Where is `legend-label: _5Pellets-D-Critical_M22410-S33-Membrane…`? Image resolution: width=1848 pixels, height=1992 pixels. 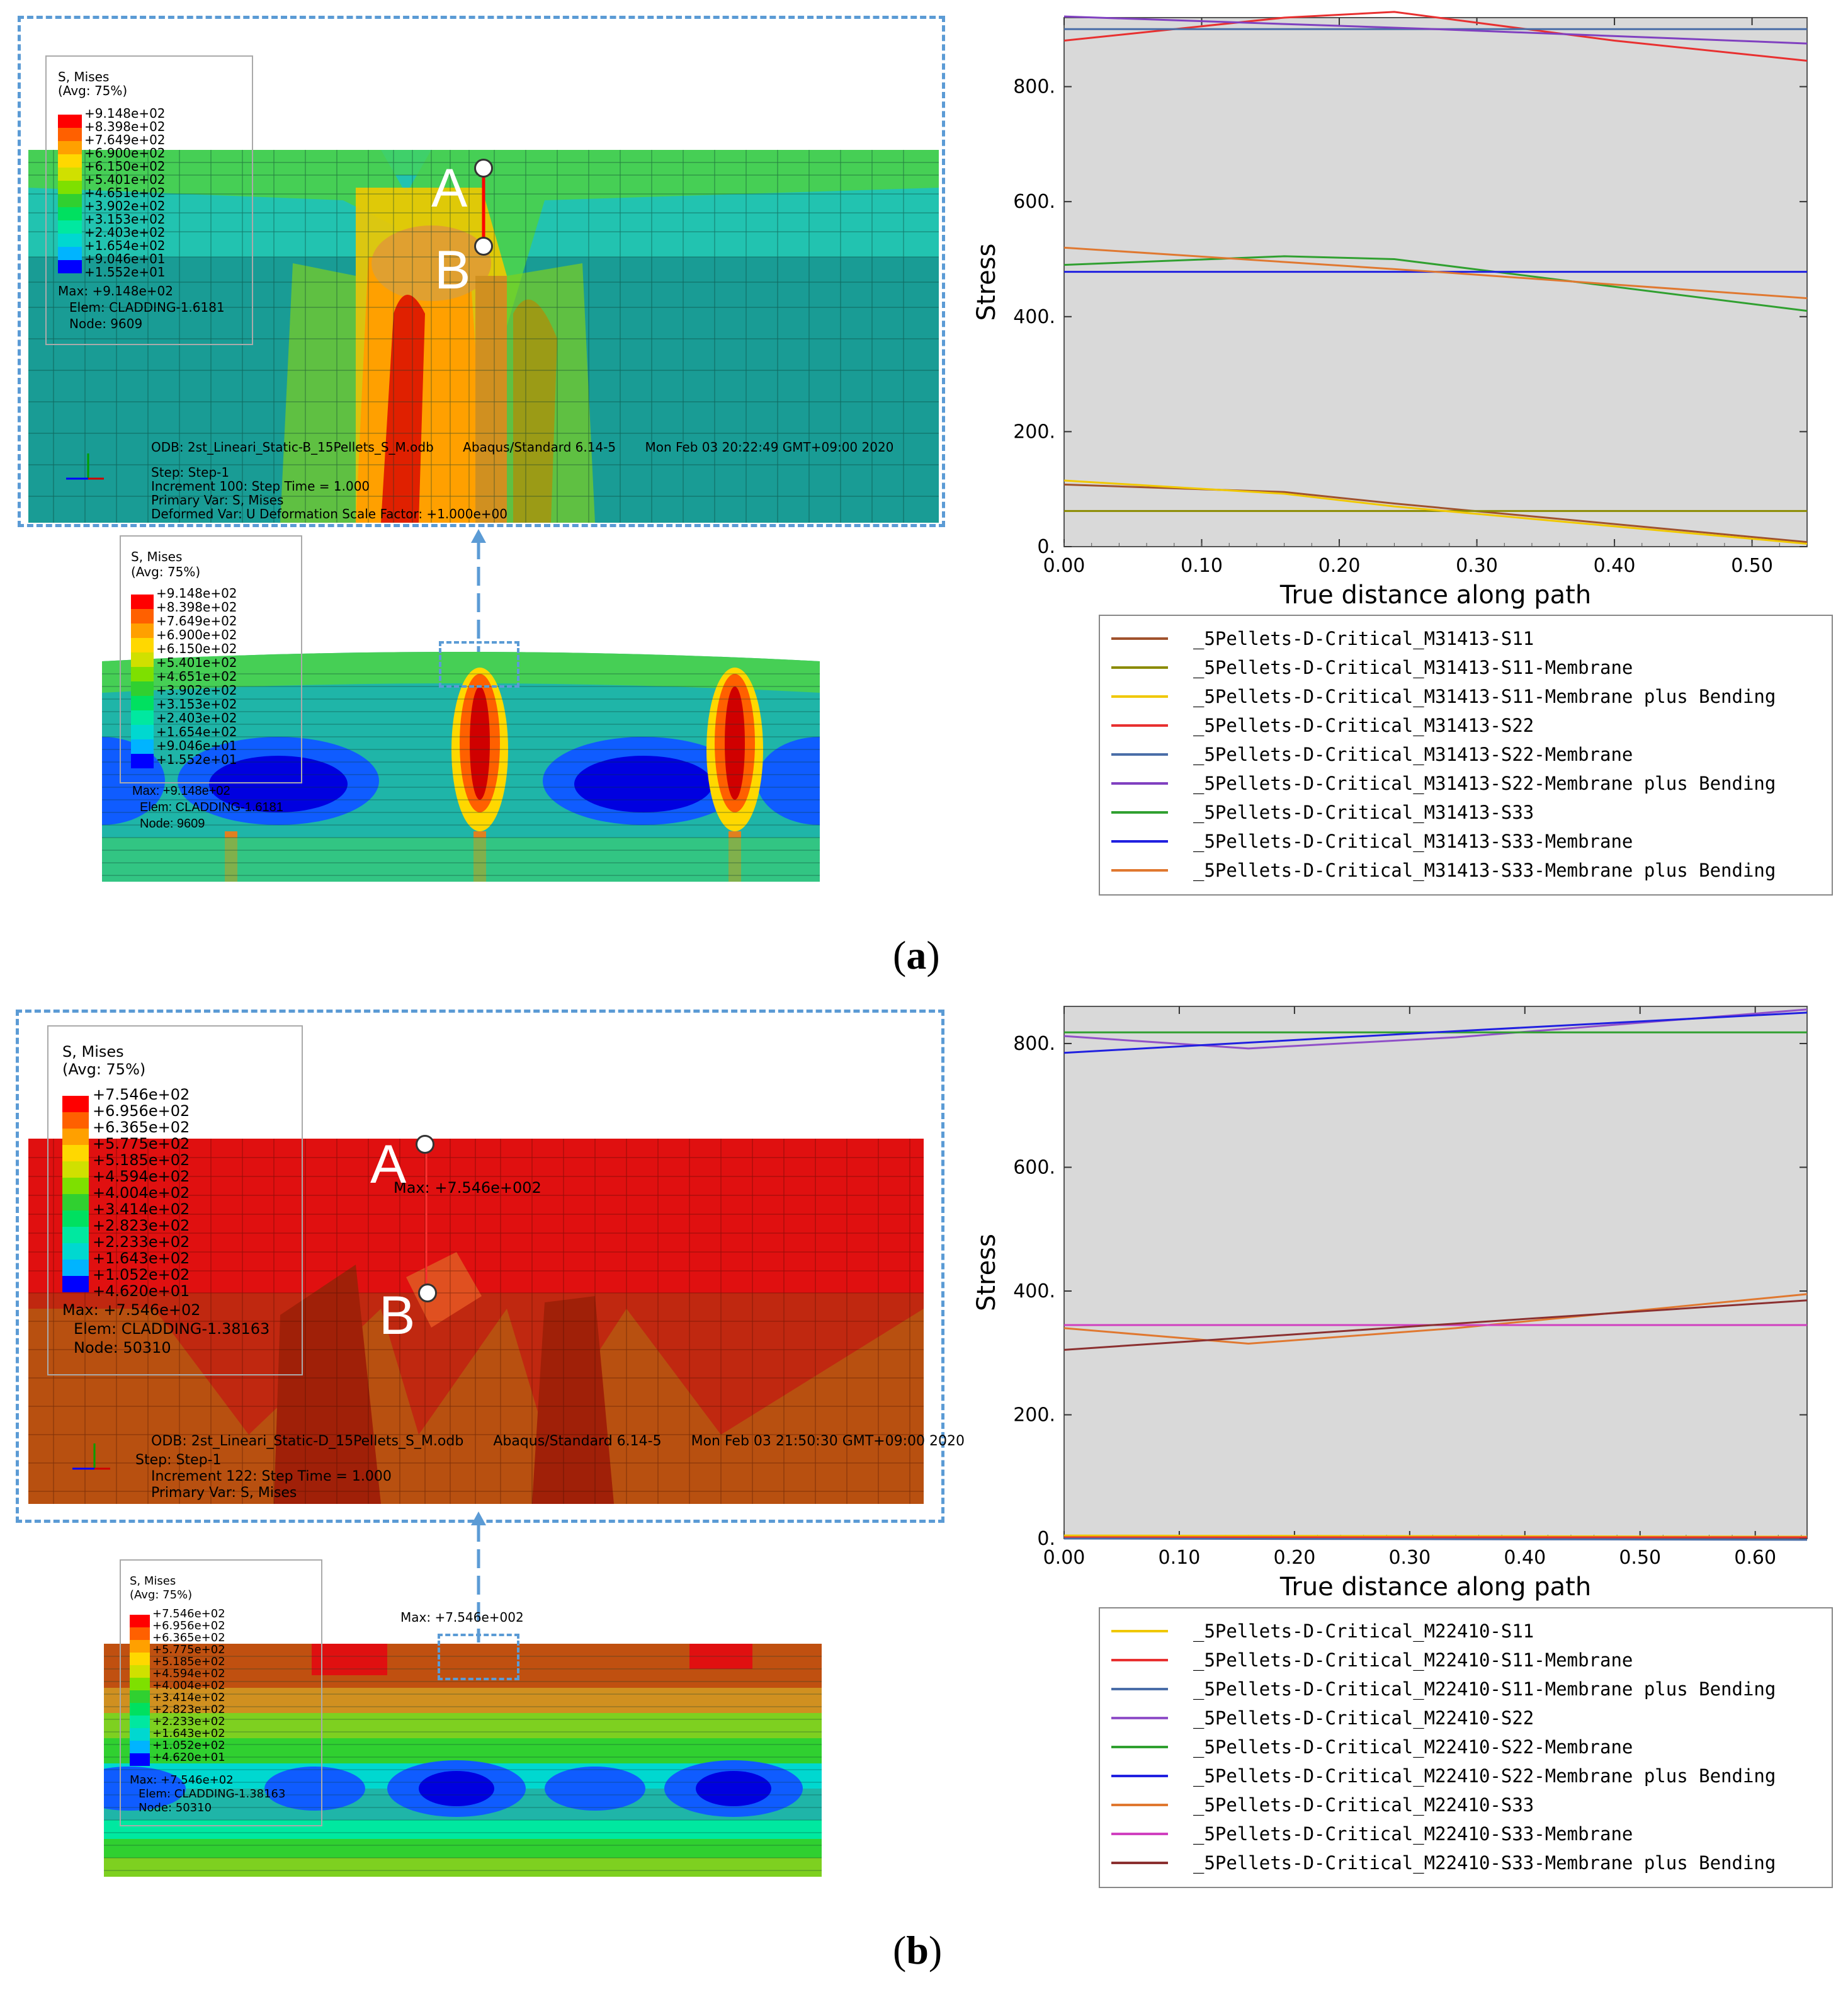
legend-label: _5Pellets-D-Critical_M22410-S33-Membrane… is located at coordinates (1484, 1863).